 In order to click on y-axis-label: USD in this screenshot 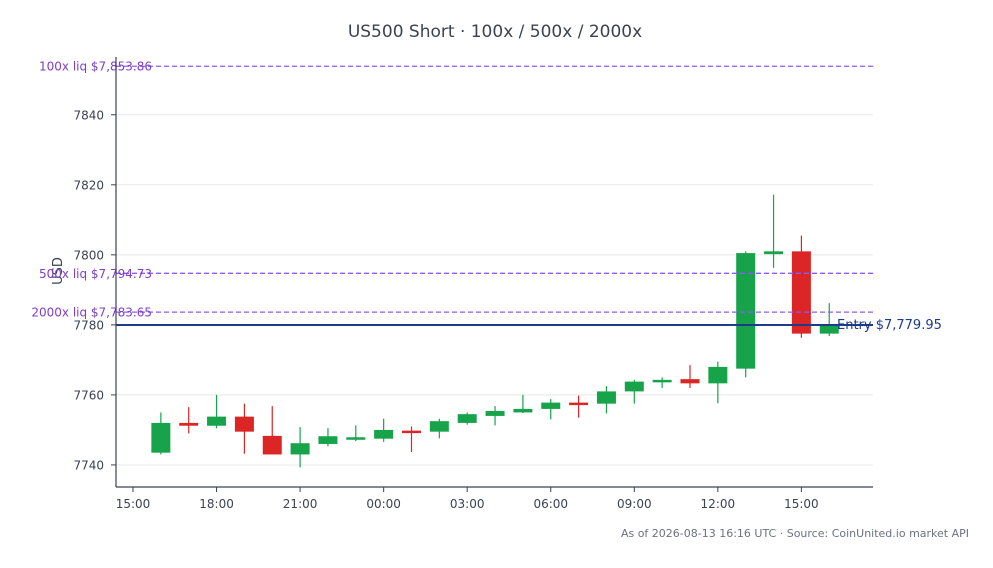, I will do `click(58, 271)`.